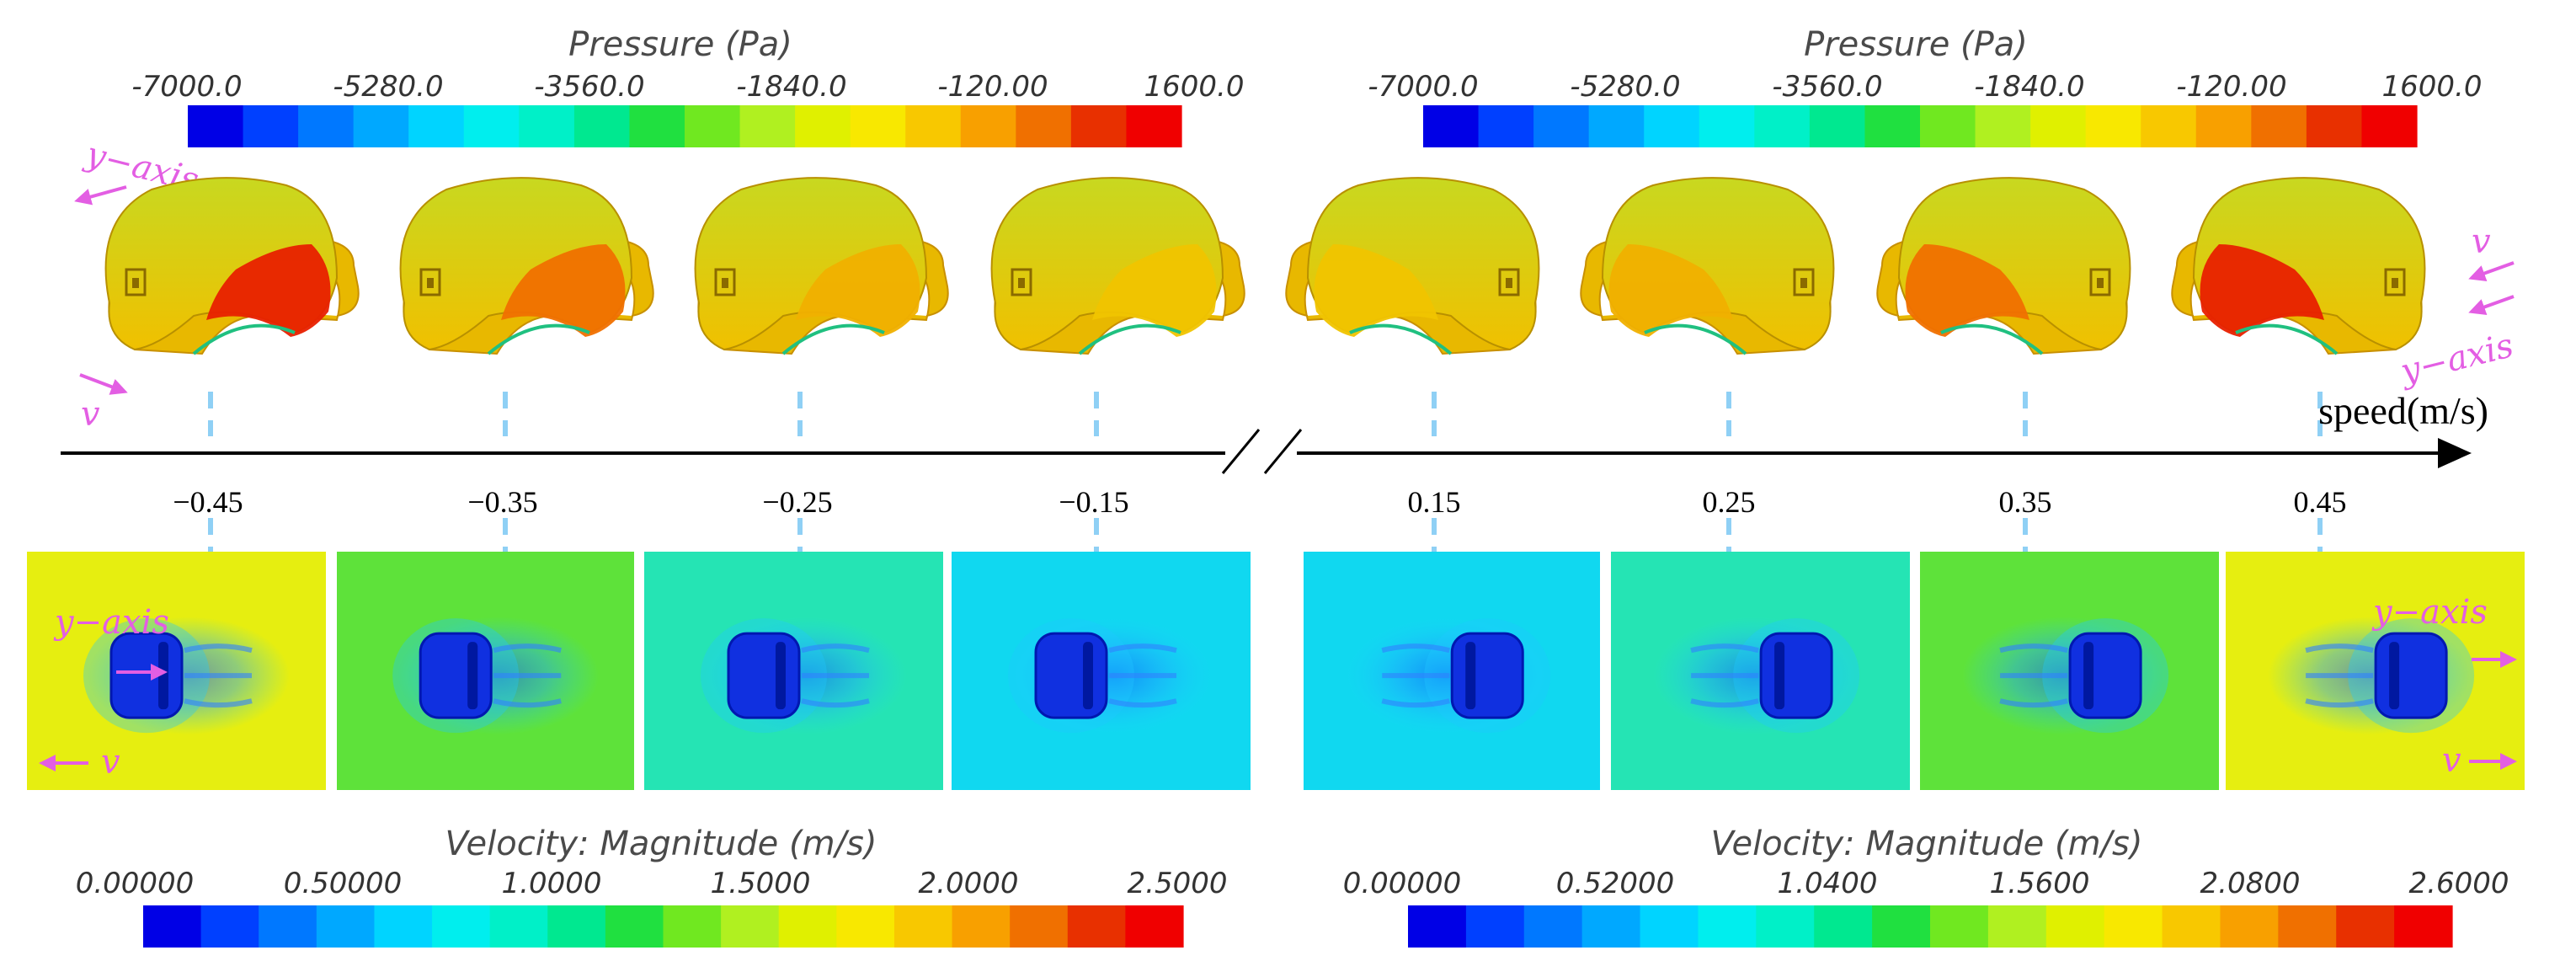 The width and height of the screenshot is (2576, 977). What do you see at coordinates (343, 883) in the screenshot?
I see `velocity-tick: 0.50000` at bounding box center [343, 883].